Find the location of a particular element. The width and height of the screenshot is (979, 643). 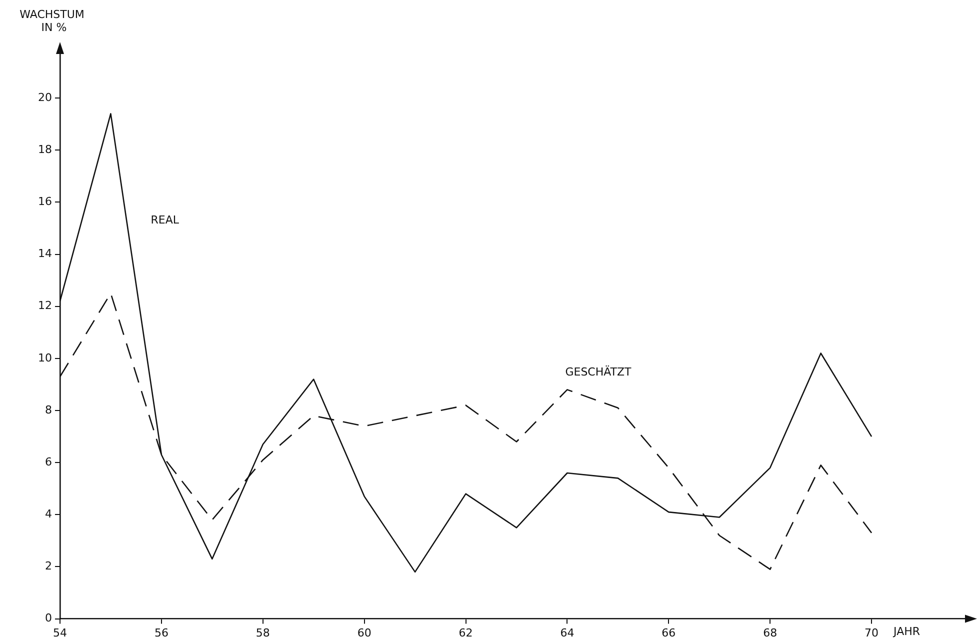

y-tick-label: 16 is located at coordinates (45, 201).